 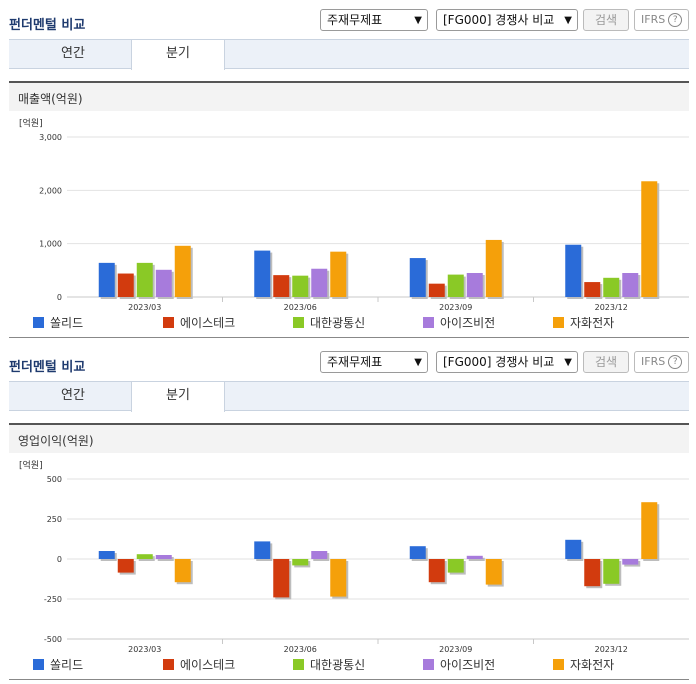 I want to click on legend-label: 자화전자, so click(x=592, y=665).